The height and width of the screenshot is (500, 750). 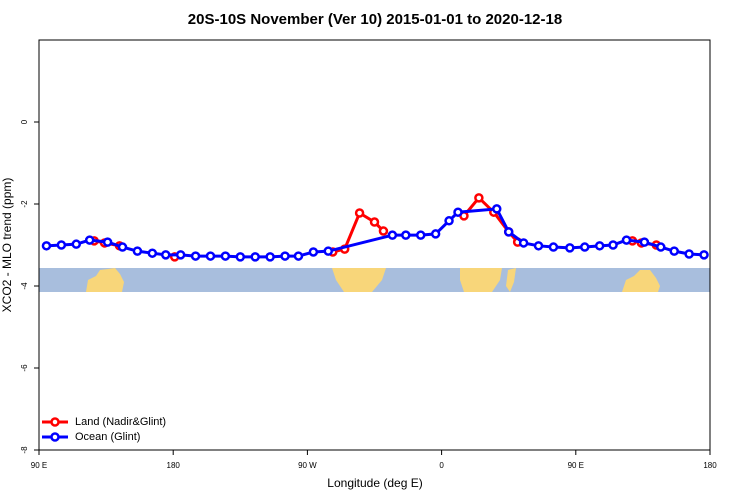 I want to click on y-tick-label: -6, so click(x=24, y=368).